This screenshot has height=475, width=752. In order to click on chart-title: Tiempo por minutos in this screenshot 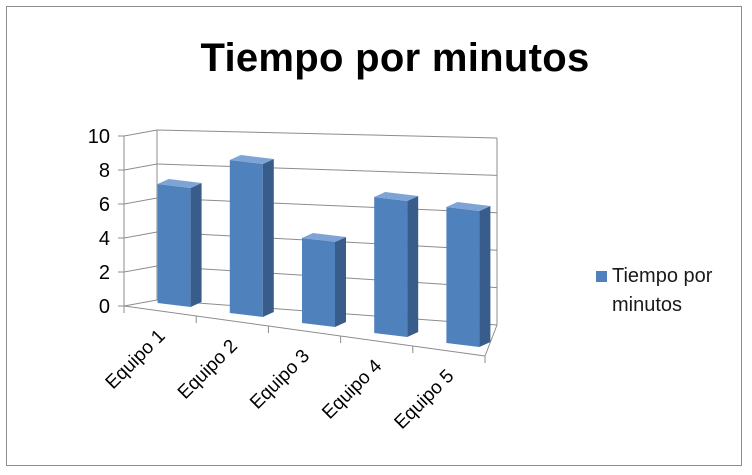, I will do `click(395, 58)`.